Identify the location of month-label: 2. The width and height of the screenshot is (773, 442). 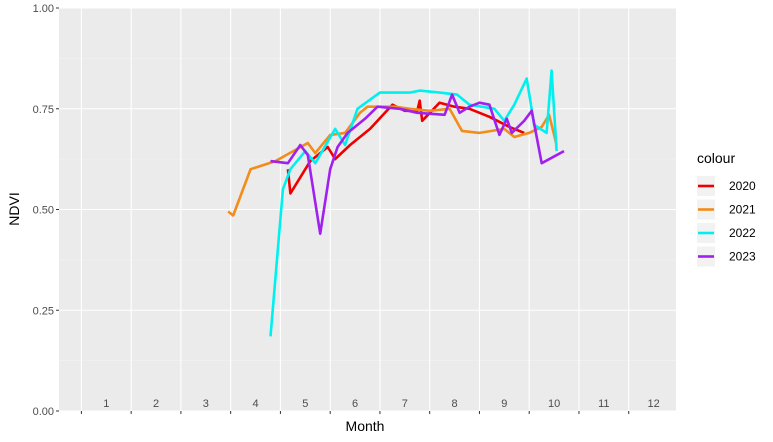
(156, 404).